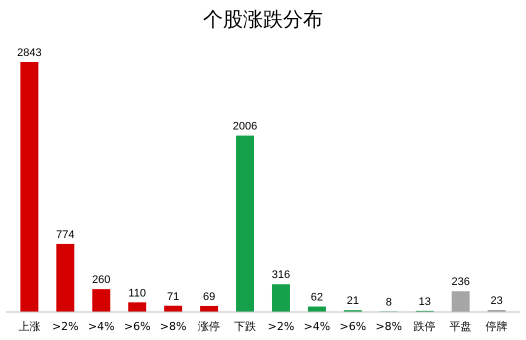 The height and width of the screenshot is (340, 526). Describe the element at coordinates (29, 326) in the screenshot. I see `x-tick-label: 上涨` at that location.